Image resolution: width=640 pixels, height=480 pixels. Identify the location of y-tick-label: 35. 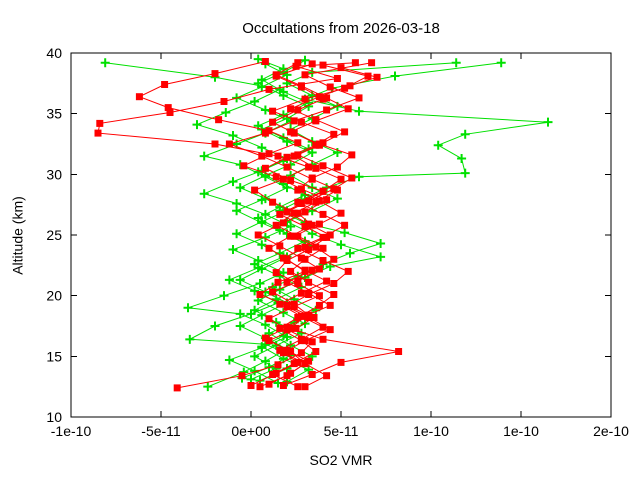
(54, 114).